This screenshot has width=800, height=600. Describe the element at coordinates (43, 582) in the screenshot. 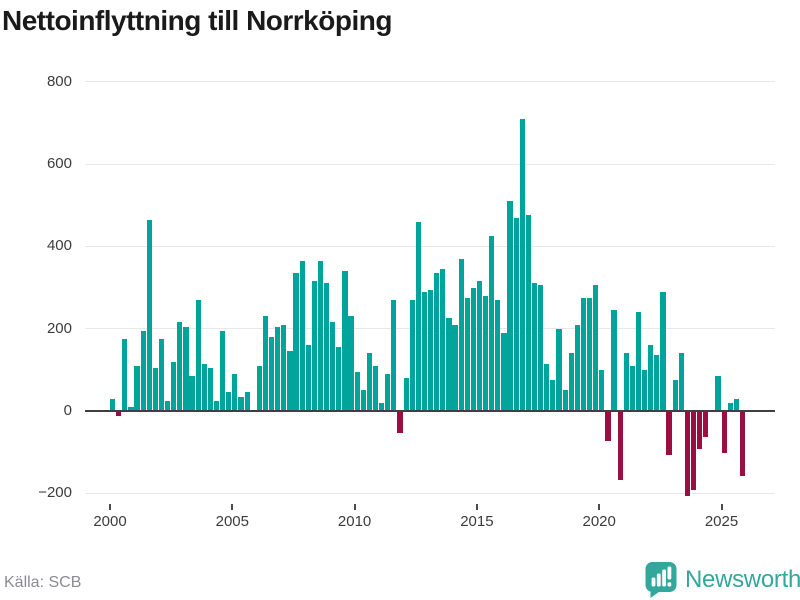

I see `source-caption: Källa: SCB` at that location.